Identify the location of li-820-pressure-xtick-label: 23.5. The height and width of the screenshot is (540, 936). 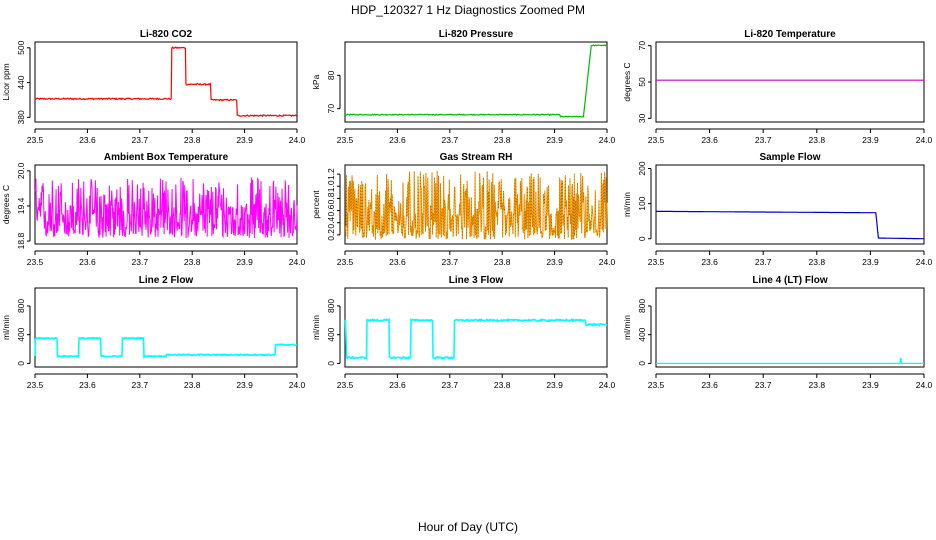
(345, 140).